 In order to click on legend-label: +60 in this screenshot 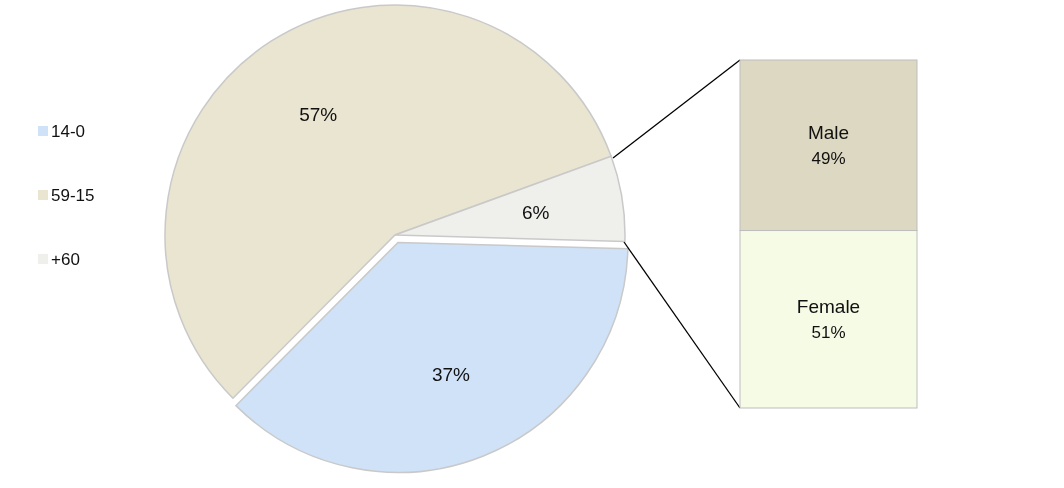, I will do `click(65, 259)`.